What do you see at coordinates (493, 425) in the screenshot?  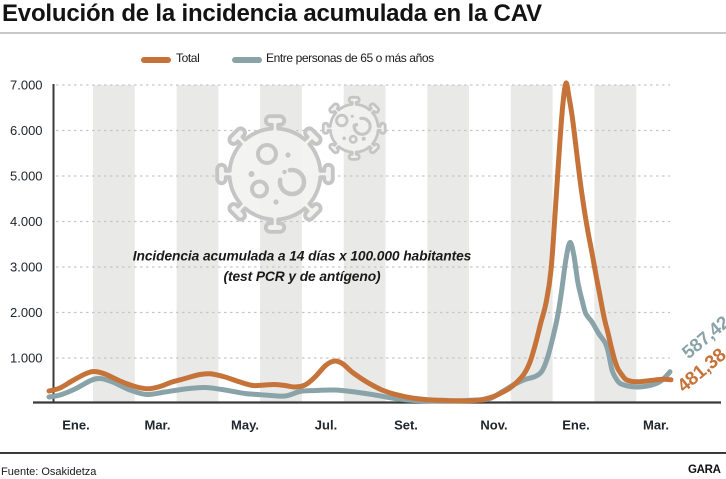 I see `svg-text: Nov.` at bounding box center [493, 425].